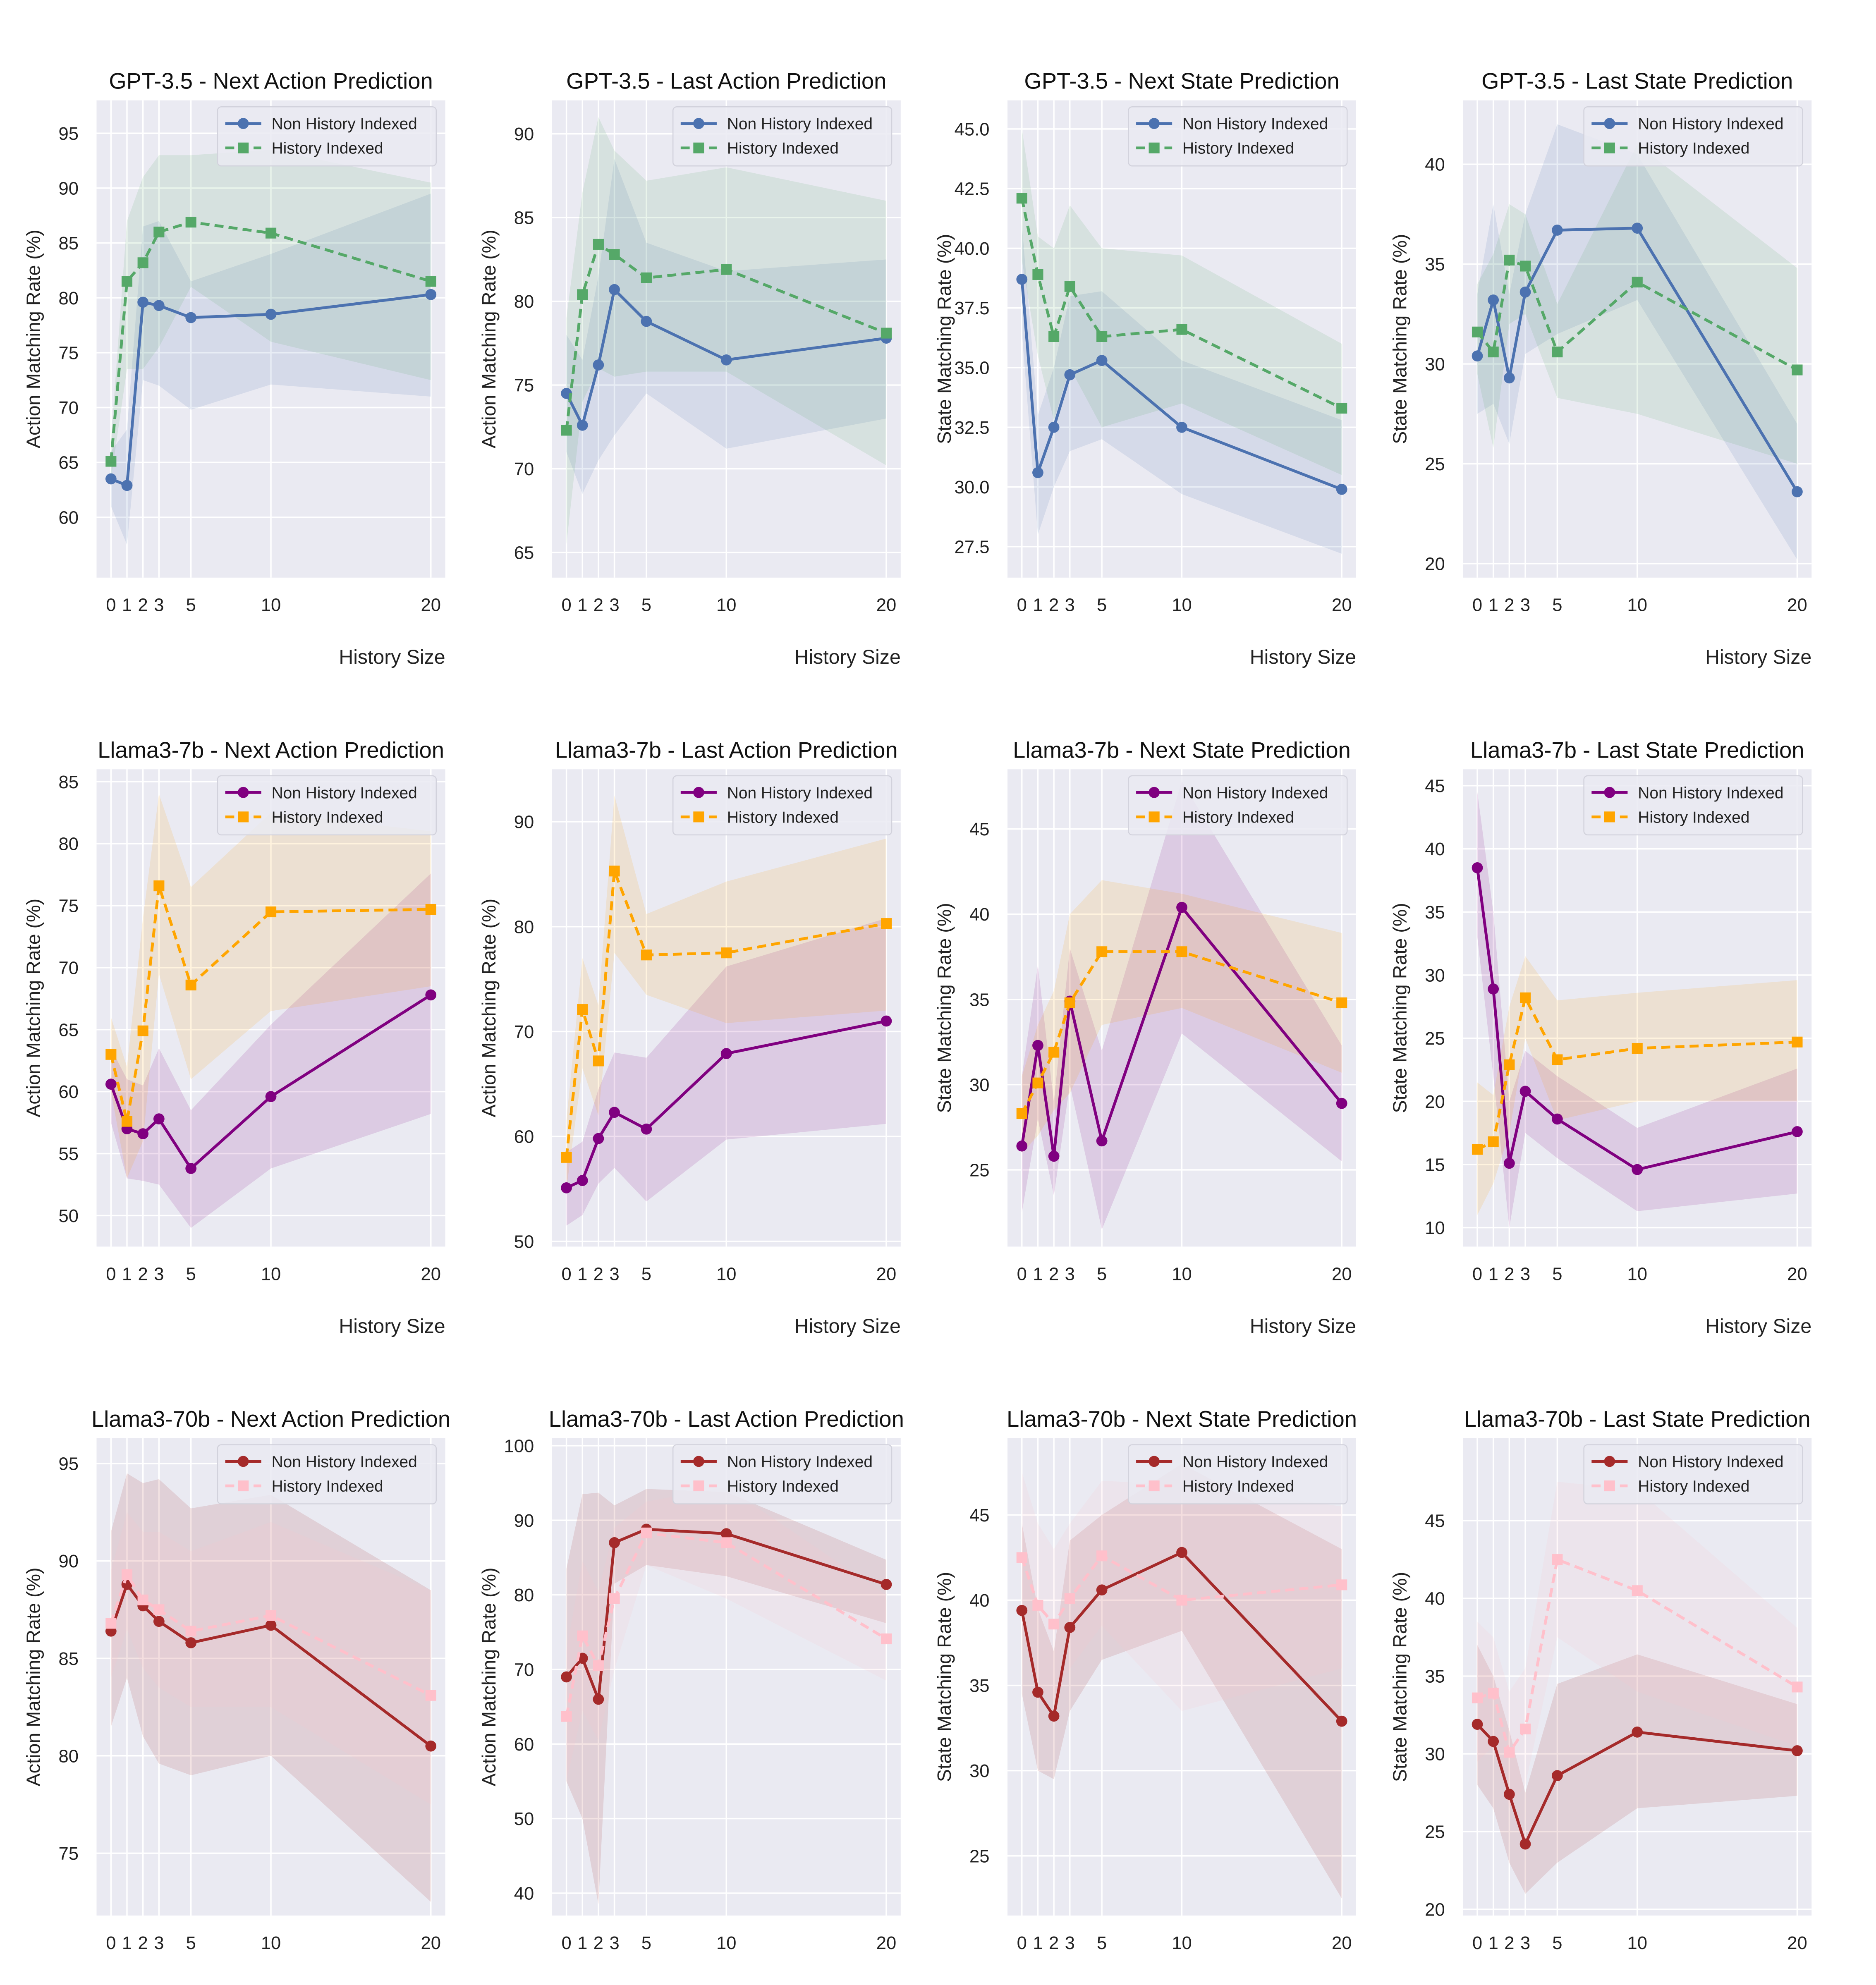  What do you see at coordinates (979, 1170) in the screenshot?
I see `y-tick-label: 25` at bounding box center [979, 1170].